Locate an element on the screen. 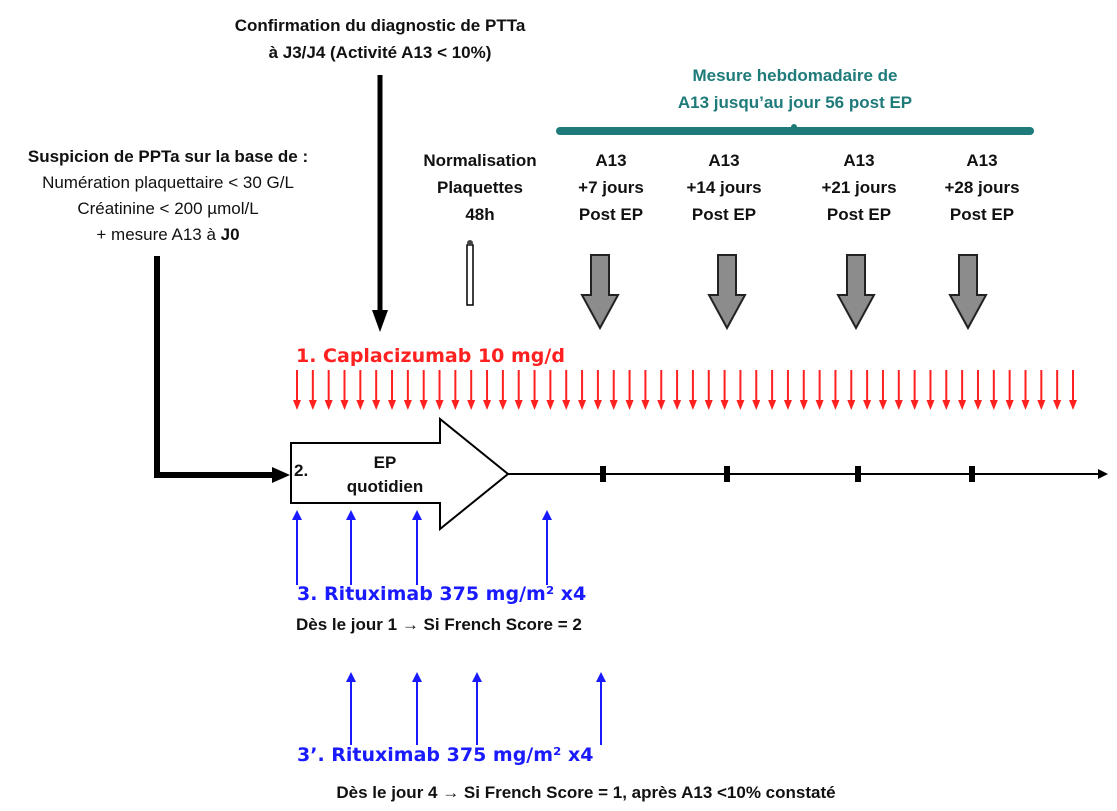 Image resolution: width=1117 pixels, height=811 pixels. suspicion-line-1: Numération plaquettaire < 30 G/L is located at coordinates (168, 182).